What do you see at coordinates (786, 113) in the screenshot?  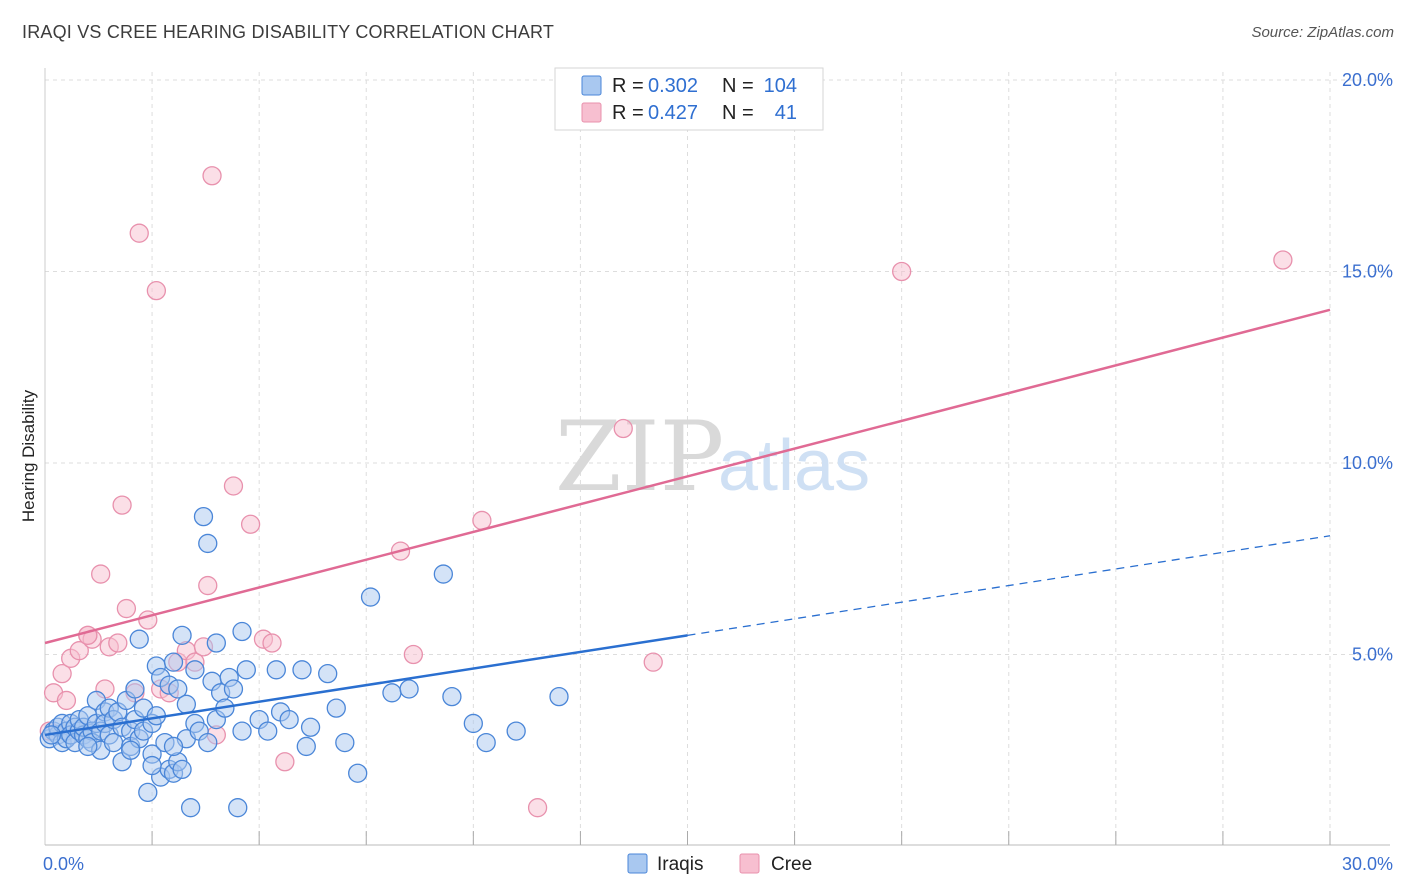 I see `legend-n-value-cree: 41` at bounding box center [786, 113].